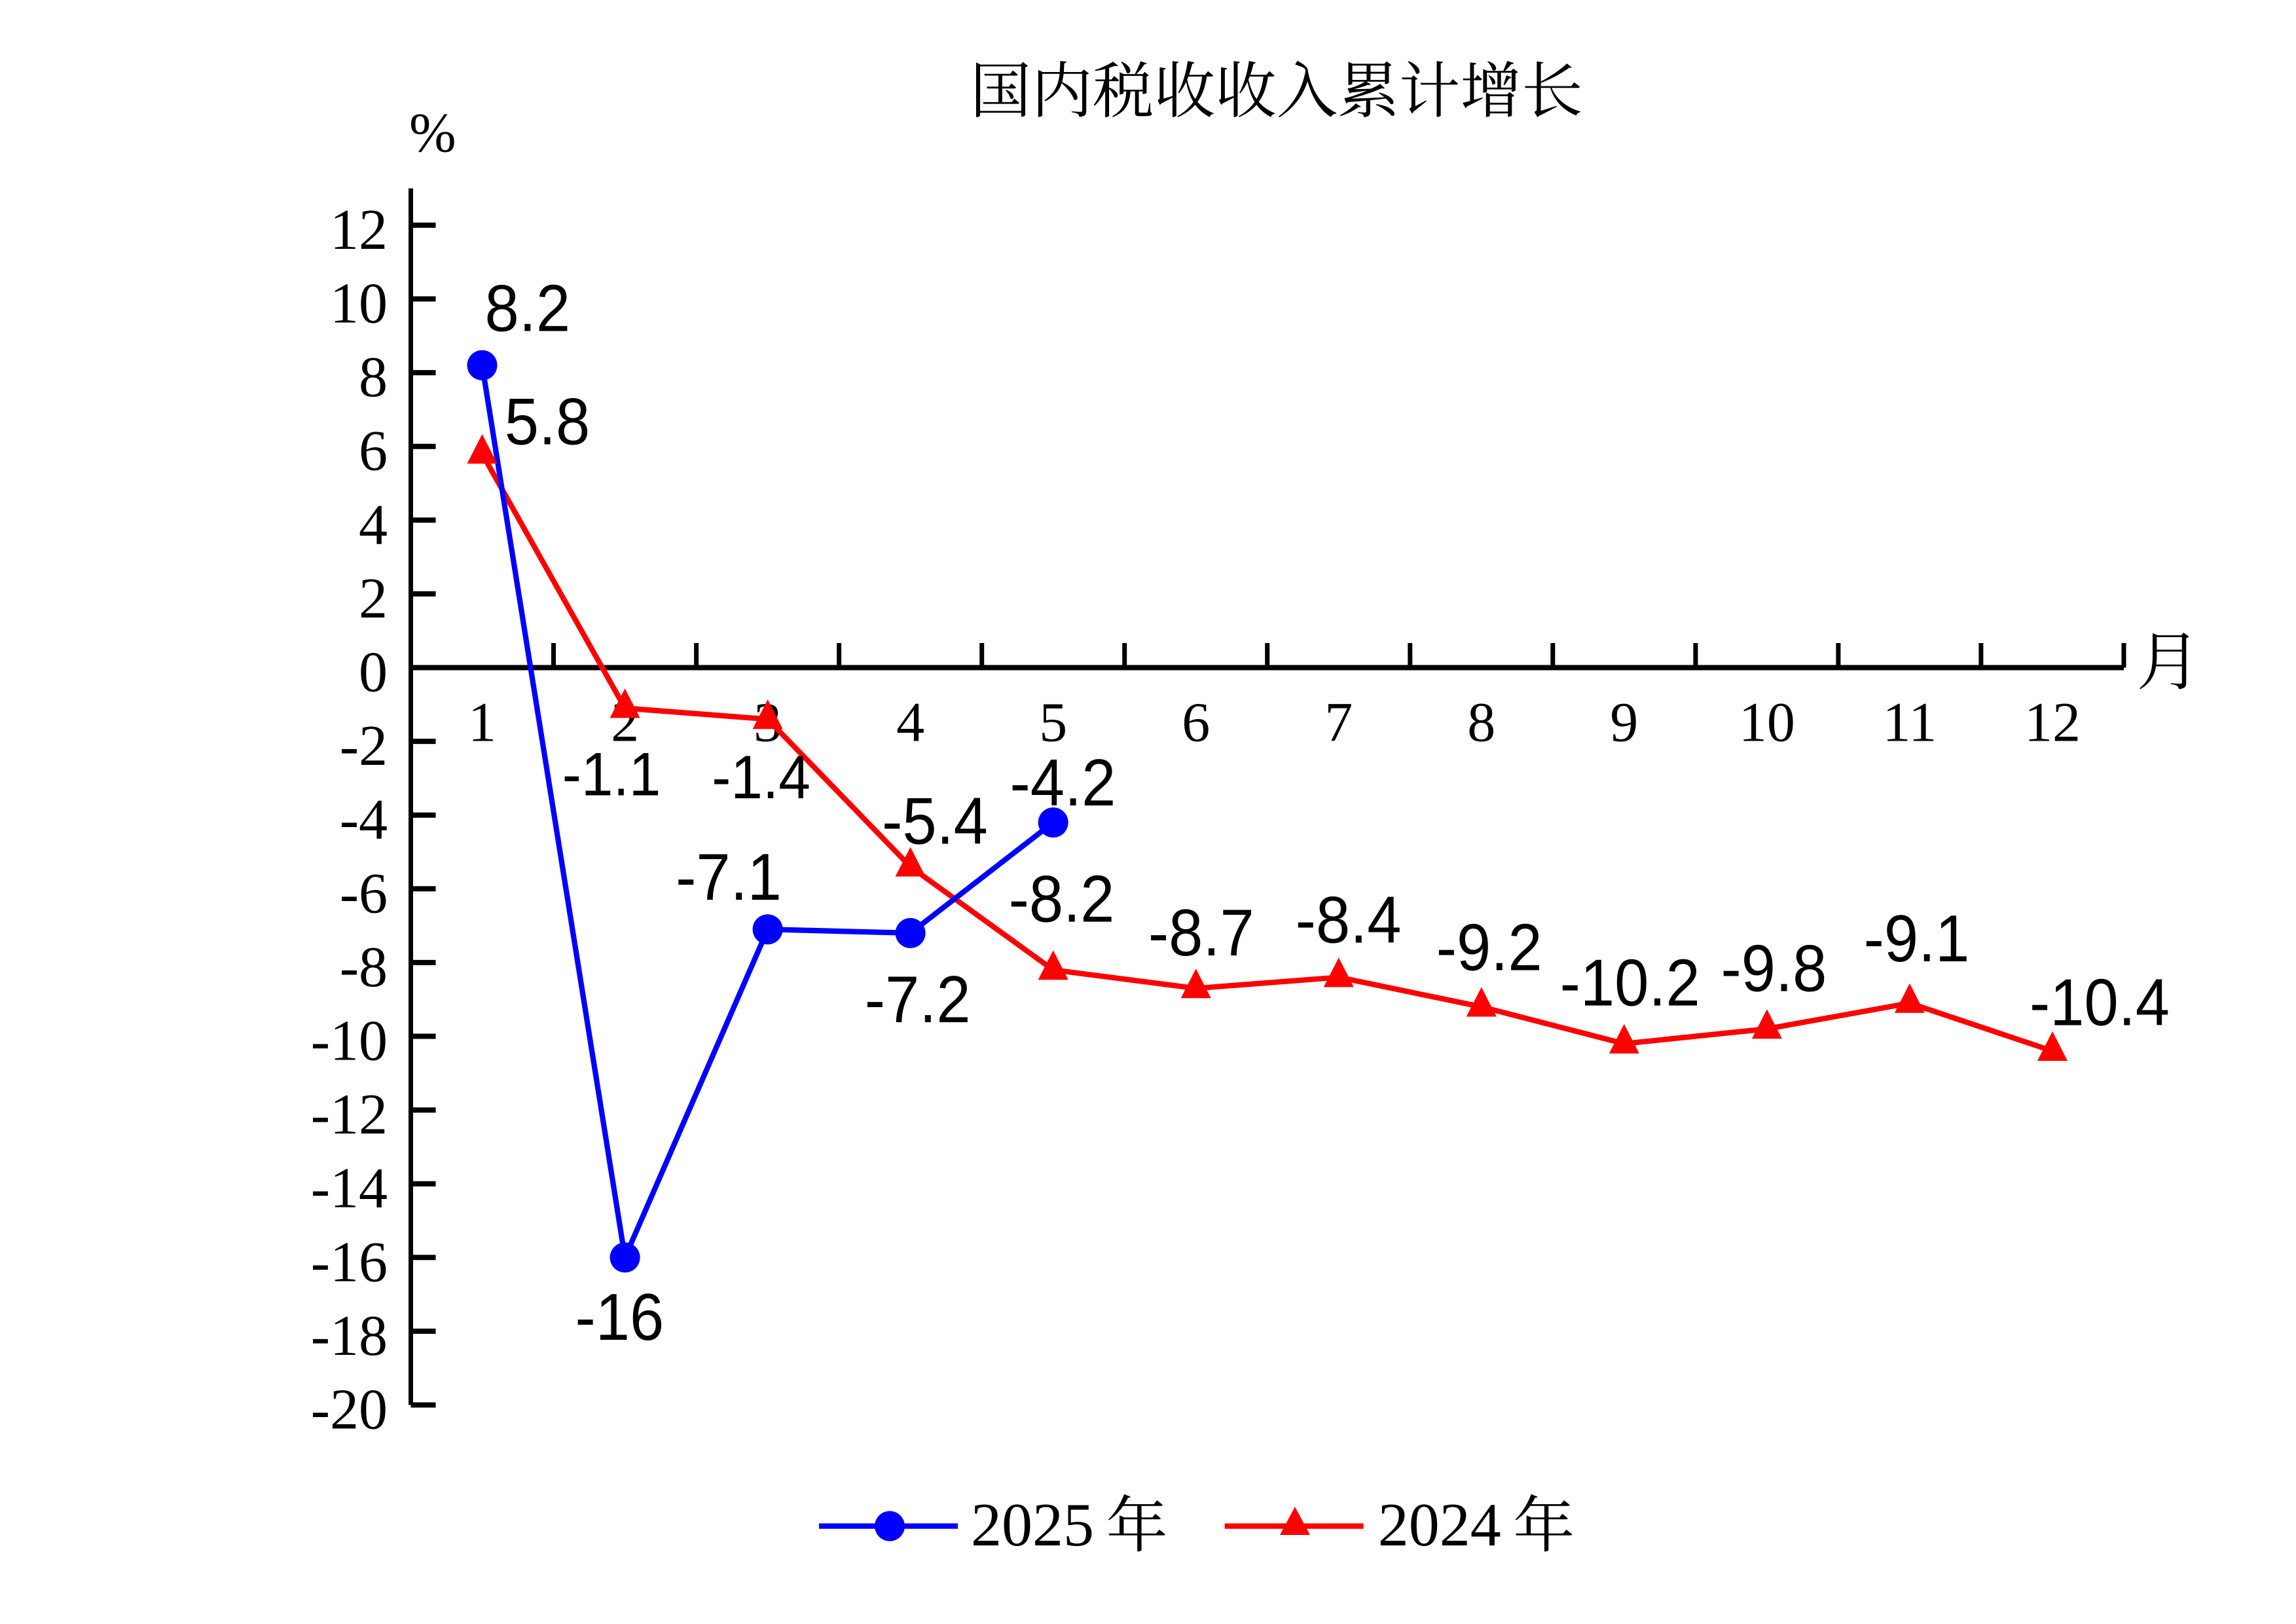 This screenshot has width=2296, height=1624. What do you see at coordinates (729, 877) in the screenshot?
I see `svg-text: -7.1` at bounding box center [729, 877].